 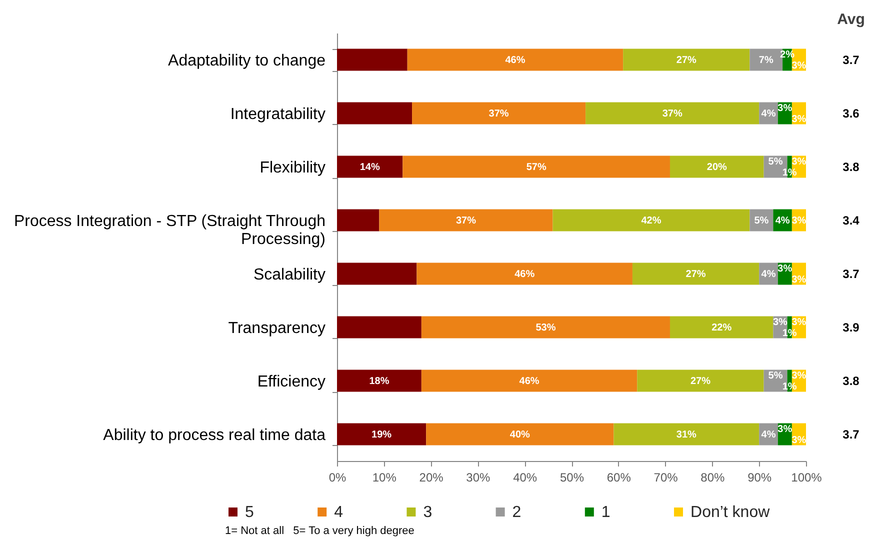 What do you see at coordinates (730, 512) in the screenshot?
I see `legend-label: Don’t know` at bounding box center [730, 512].